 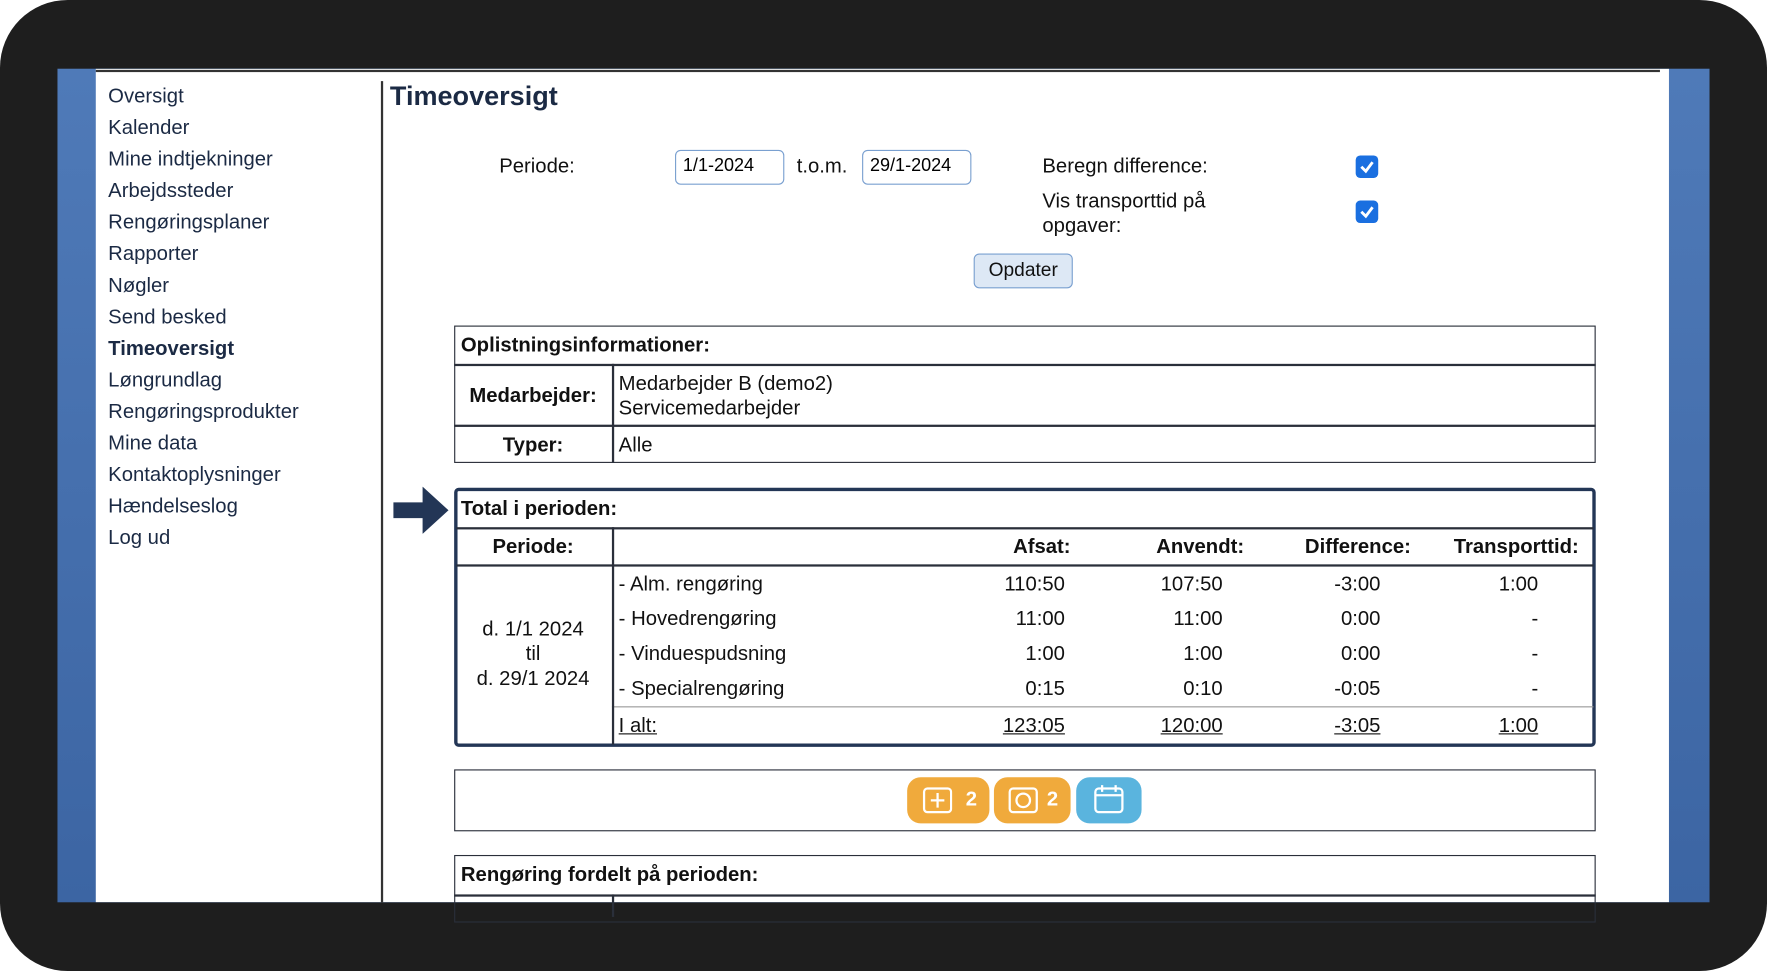 I want to click on table-title: Rengøring fordelt på perioden:, so click(x=609, y=874).